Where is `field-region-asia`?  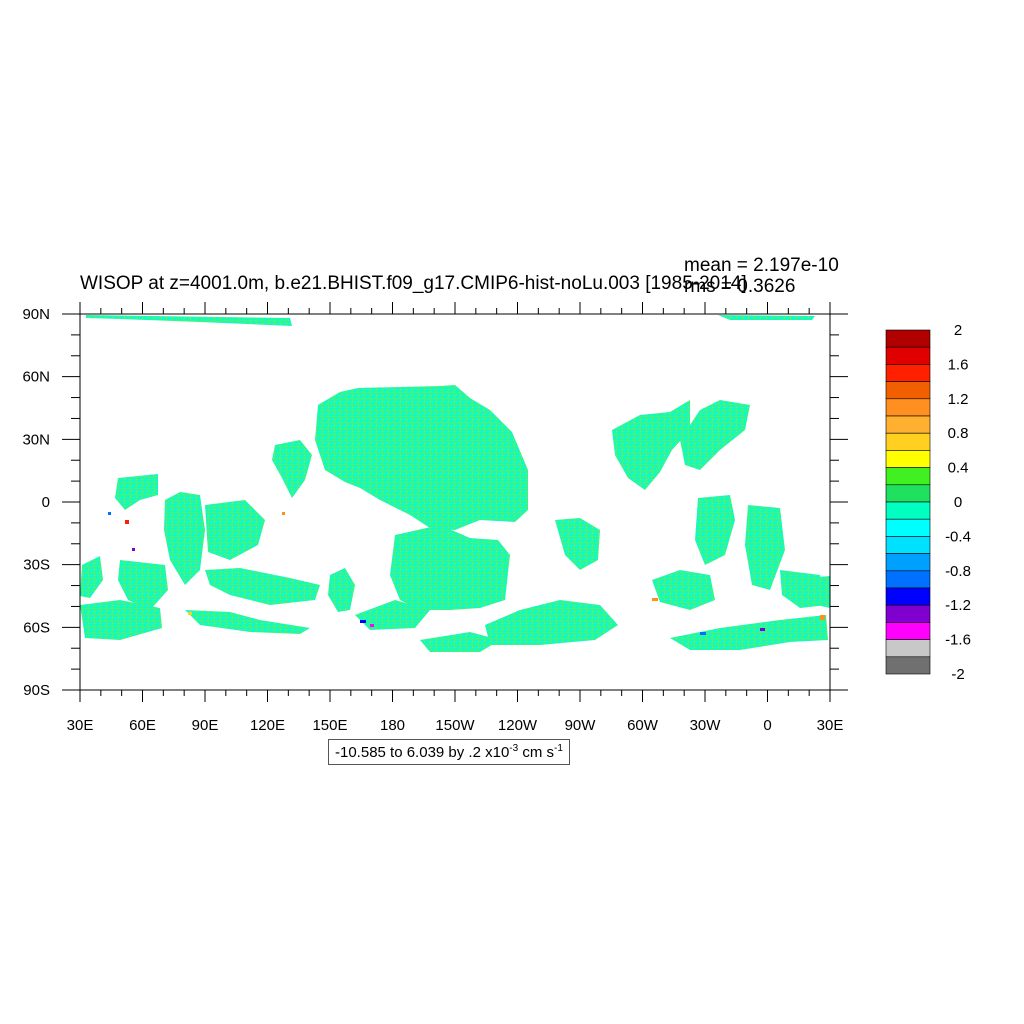 field-region-asia is located at coordinates (421, 457).